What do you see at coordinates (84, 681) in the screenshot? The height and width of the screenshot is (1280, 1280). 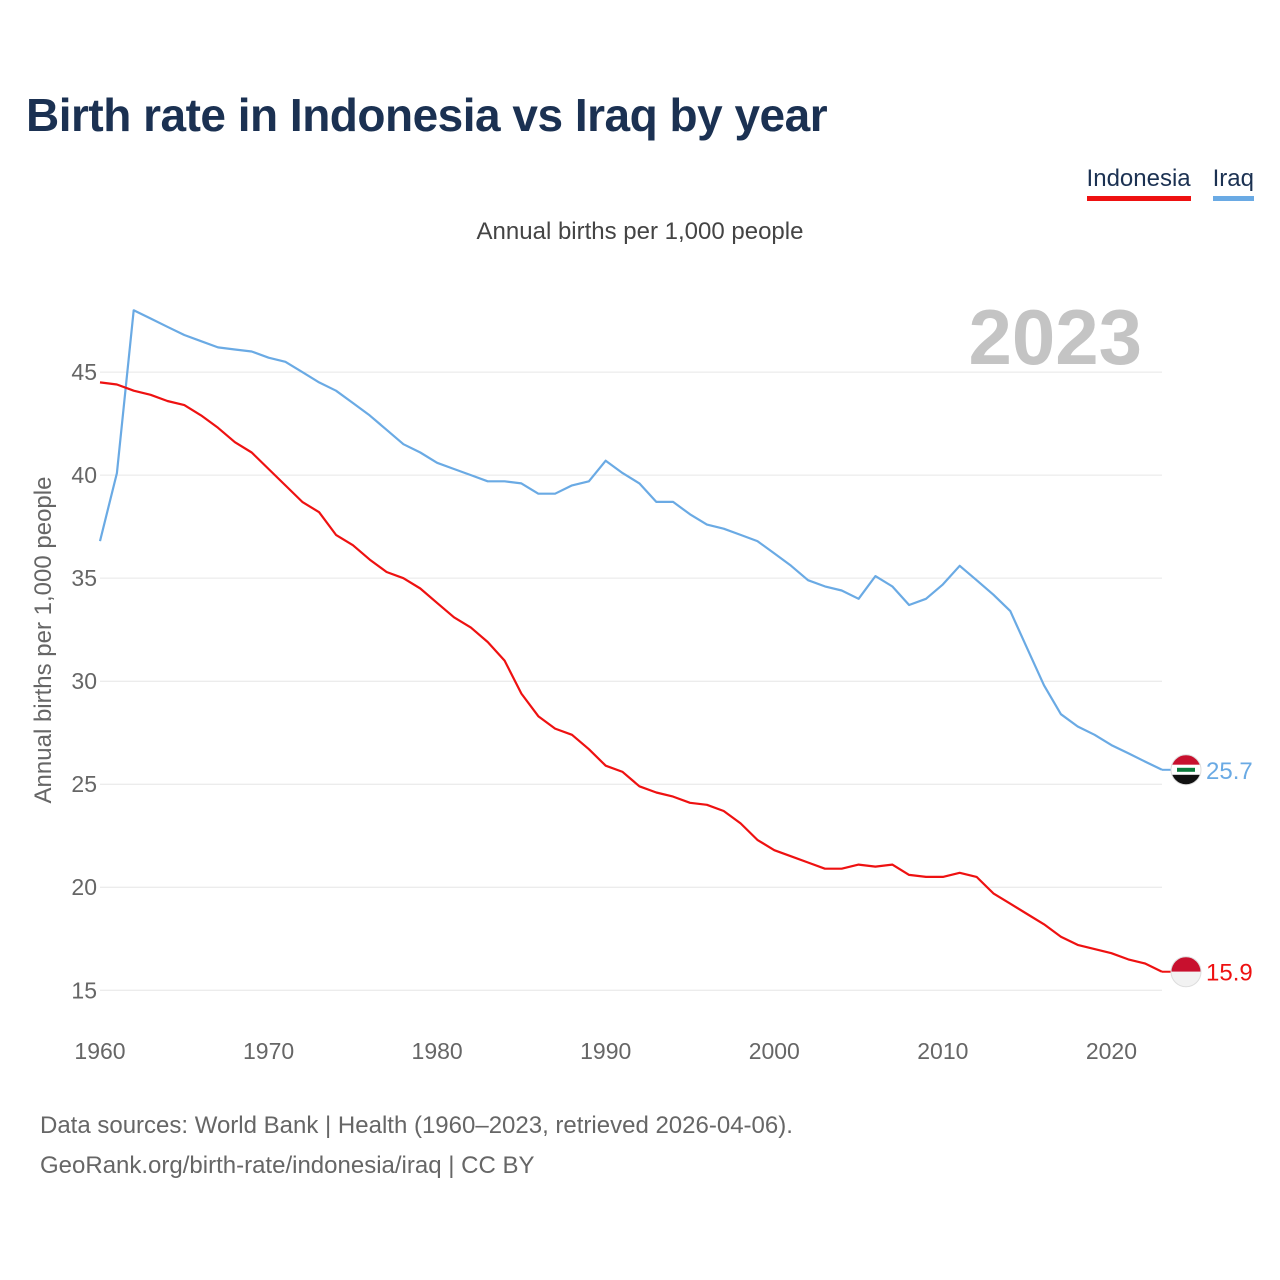 I see `y-tick-label: 30` at bounding box center [84, 681].